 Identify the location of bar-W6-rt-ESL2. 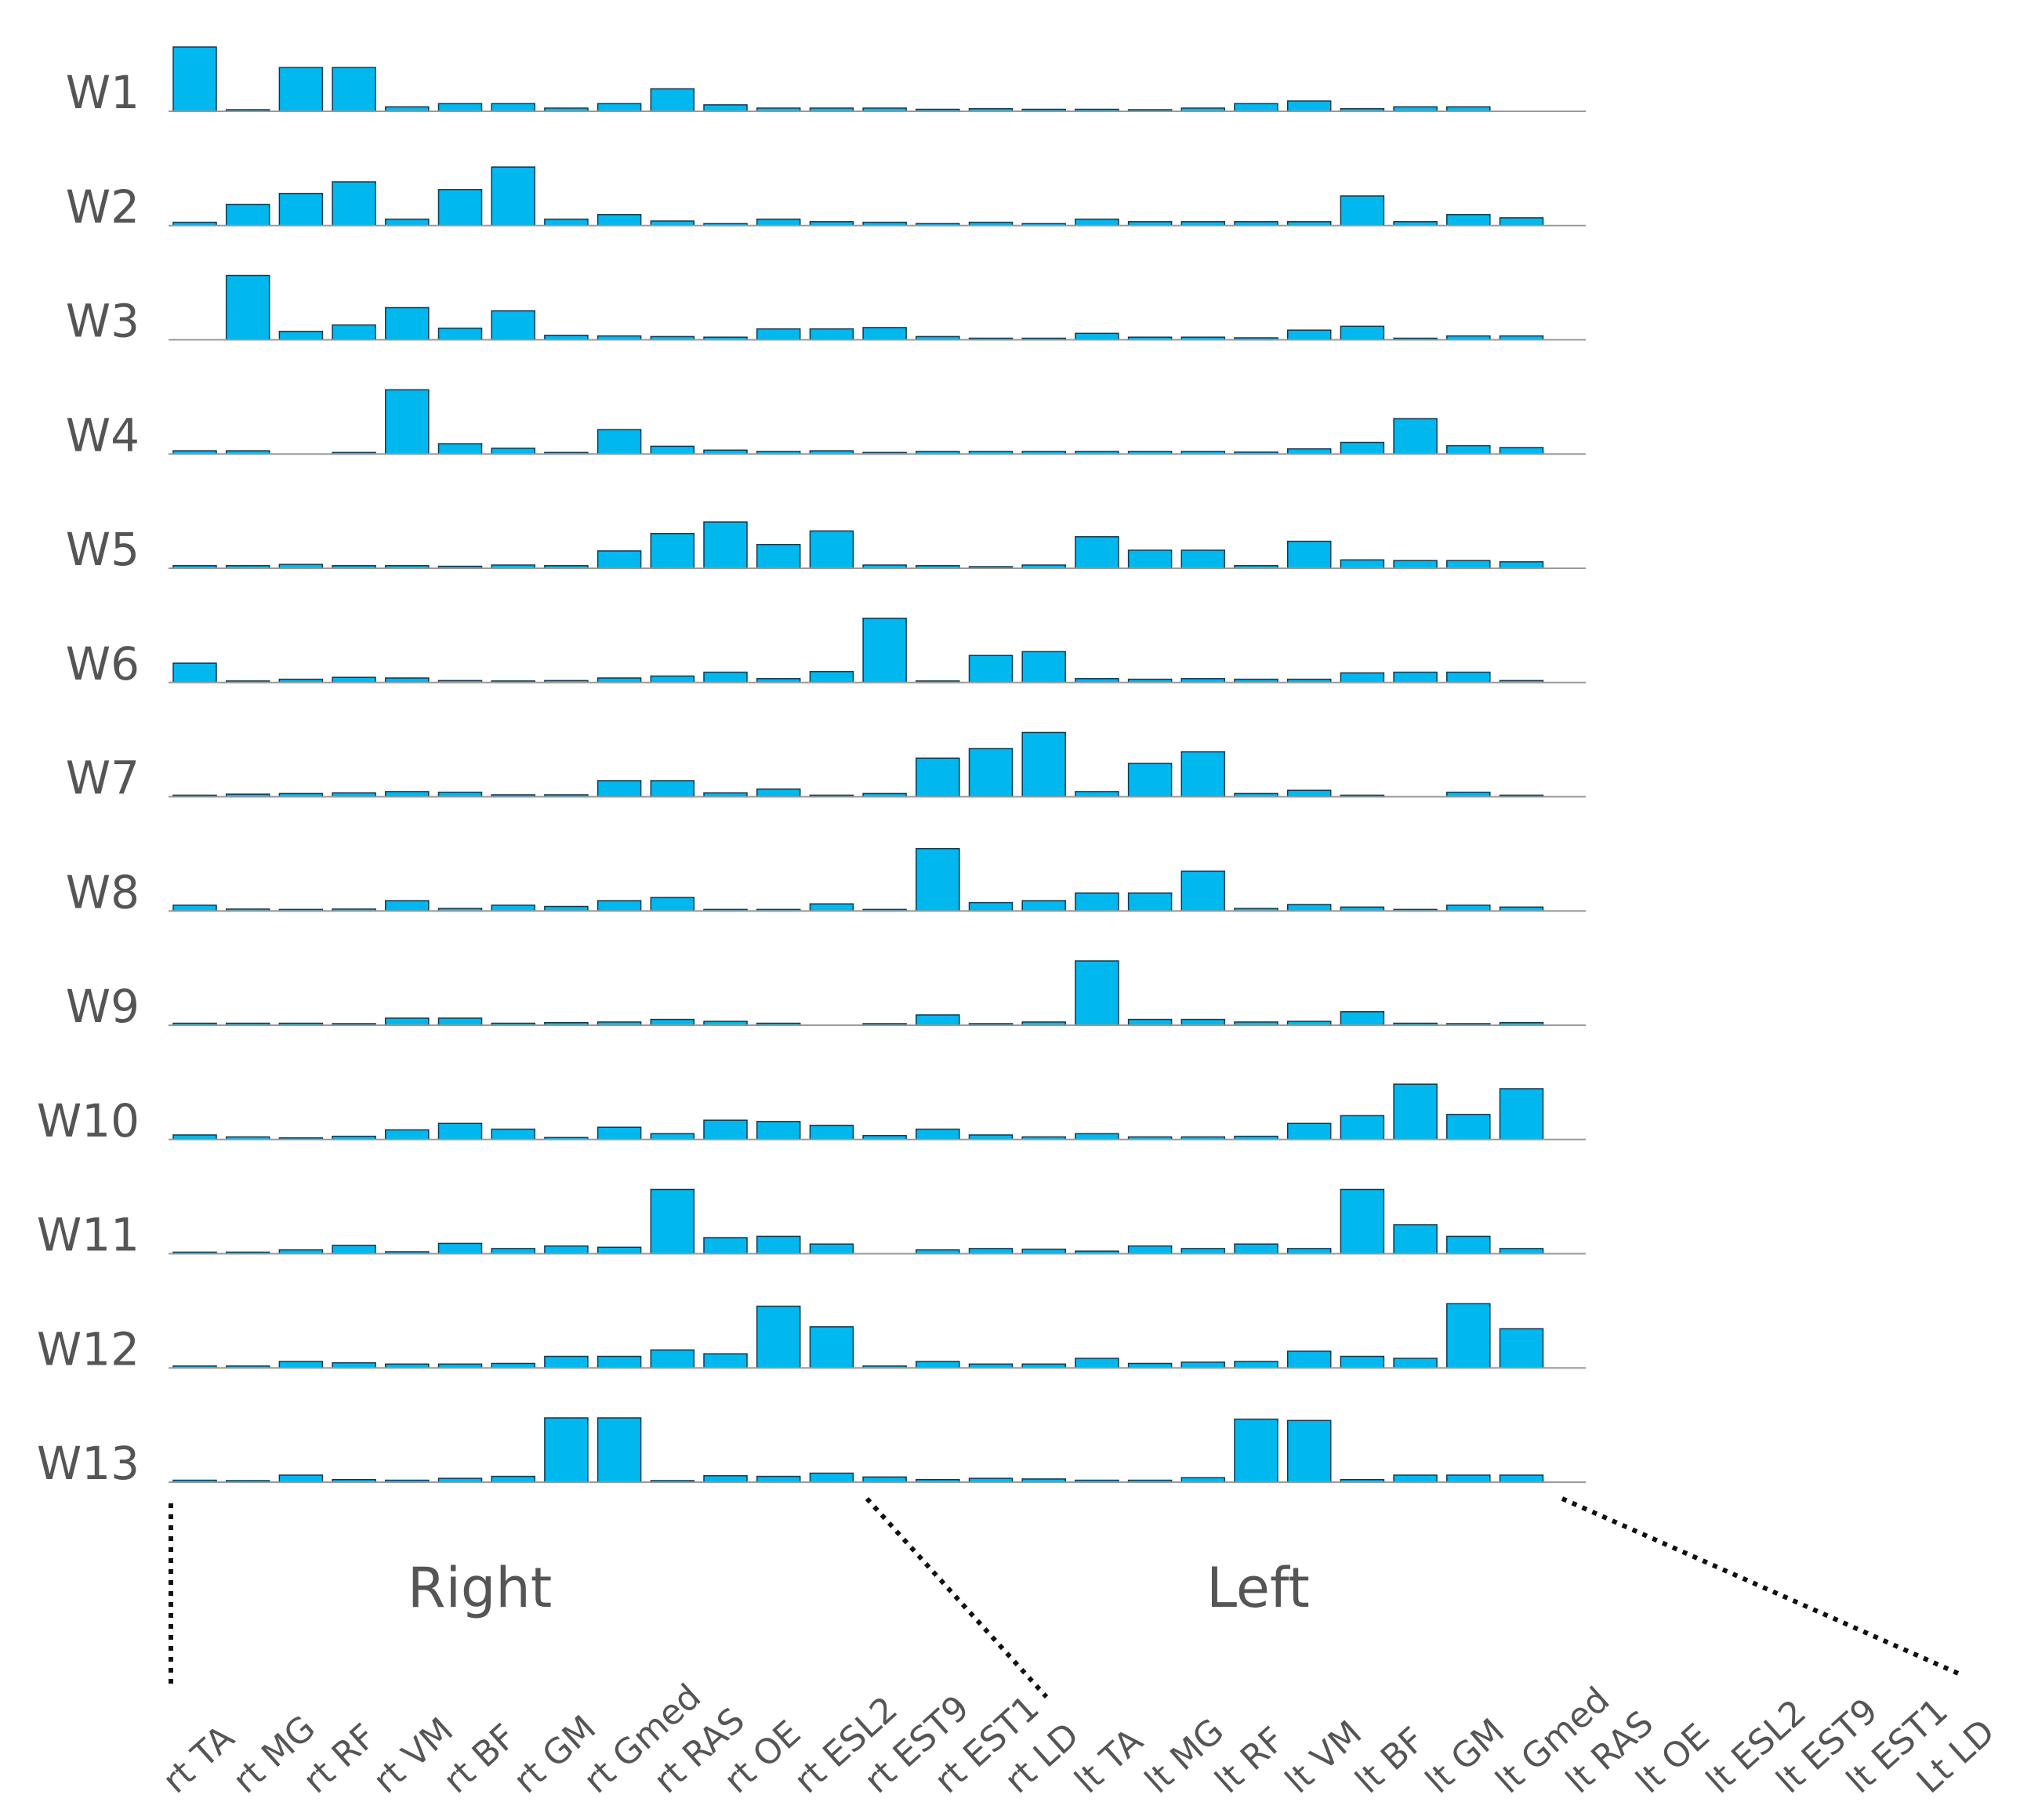
(672, 679).